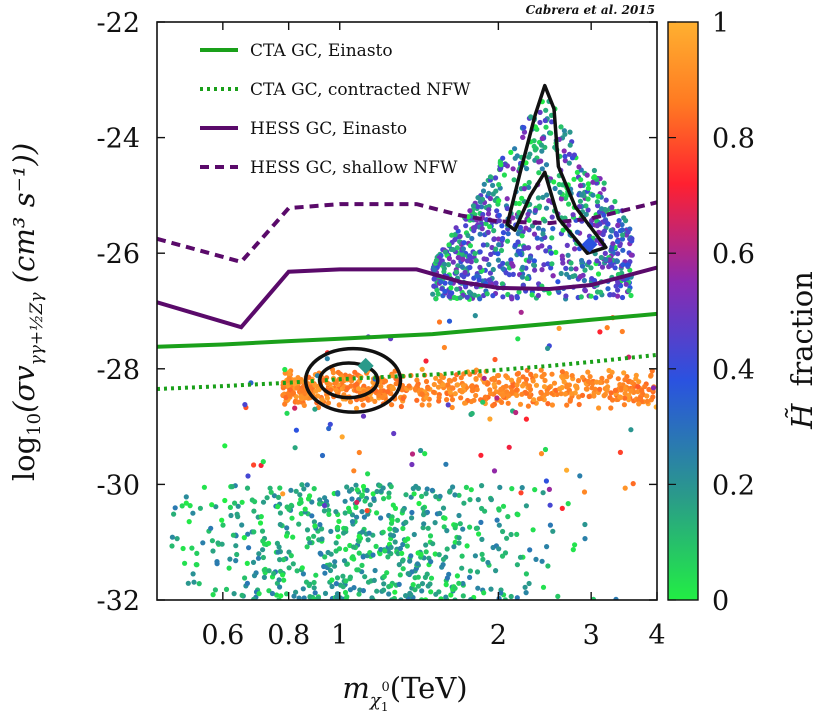 This screenshot has width=830, height=716. Describe the element at coordinates (328, 129) in the screenshot. I see `legend-label-2: HESS GC, Einasto` at that location.